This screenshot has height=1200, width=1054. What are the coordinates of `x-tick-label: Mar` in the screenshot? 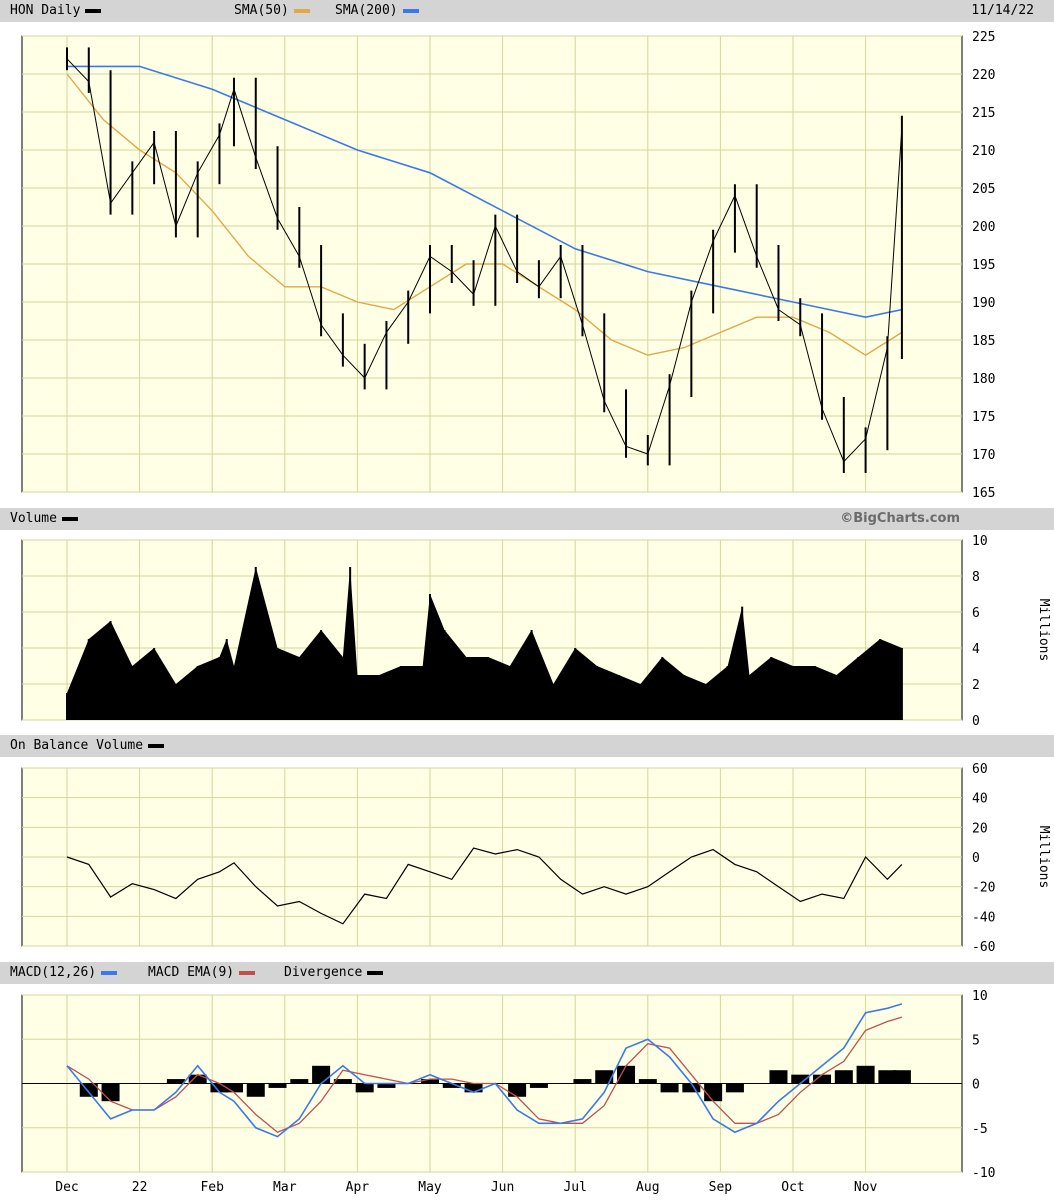 It's located at (285, 1187).